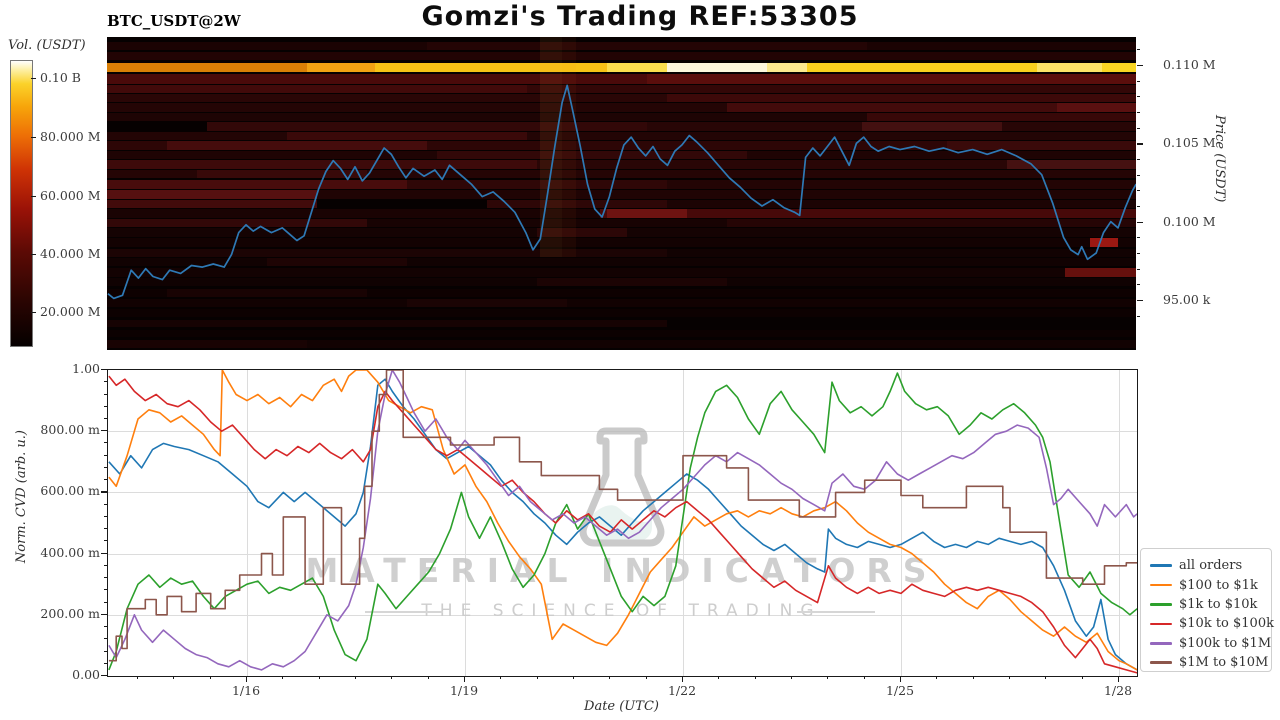 This screenshot has height=720, width=1280. What do you see at coordinates (70, 552) in the screenshot?
I see `cvd-tick-label: 400.00 m` at bounding box center [70, 552].